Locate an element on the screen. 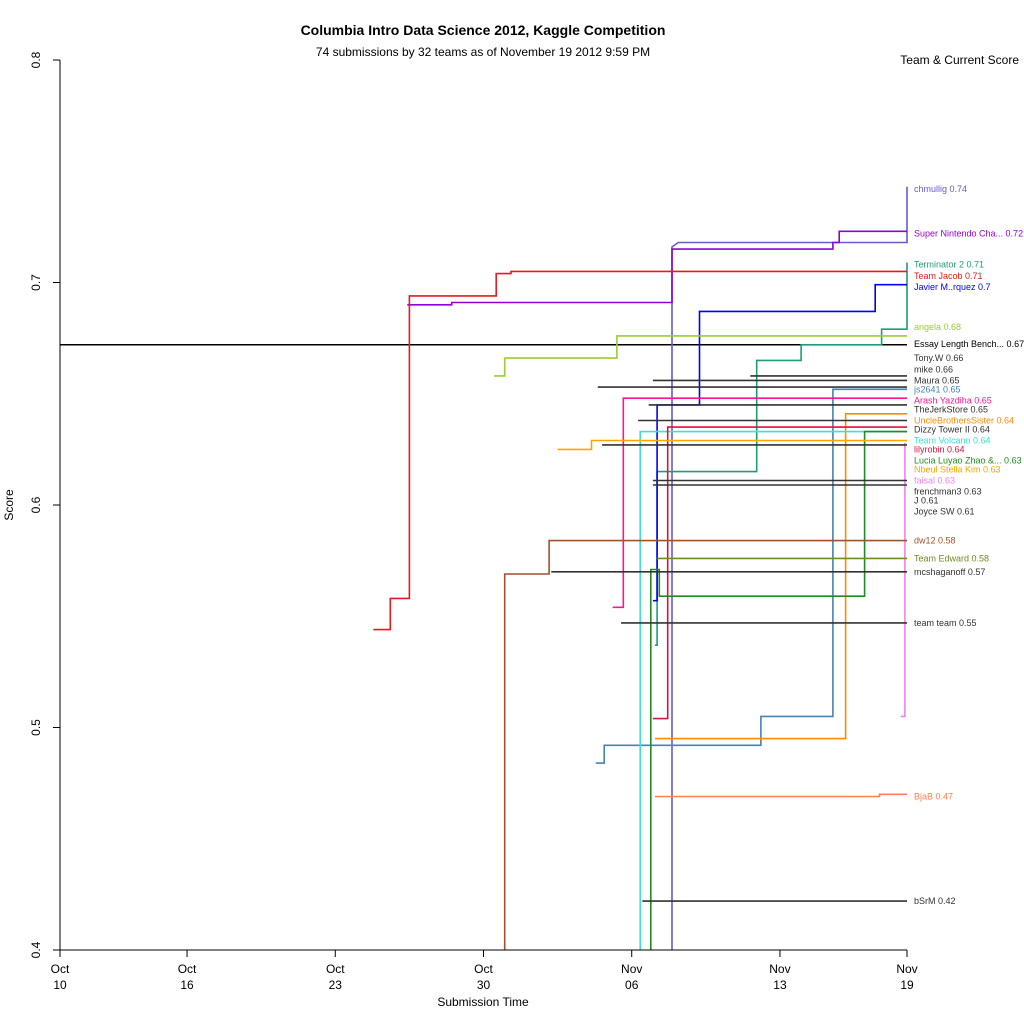 This screenshot has height=1029, width=1024. x-tick-label-day: 16 is located at coordinates (187, 985).